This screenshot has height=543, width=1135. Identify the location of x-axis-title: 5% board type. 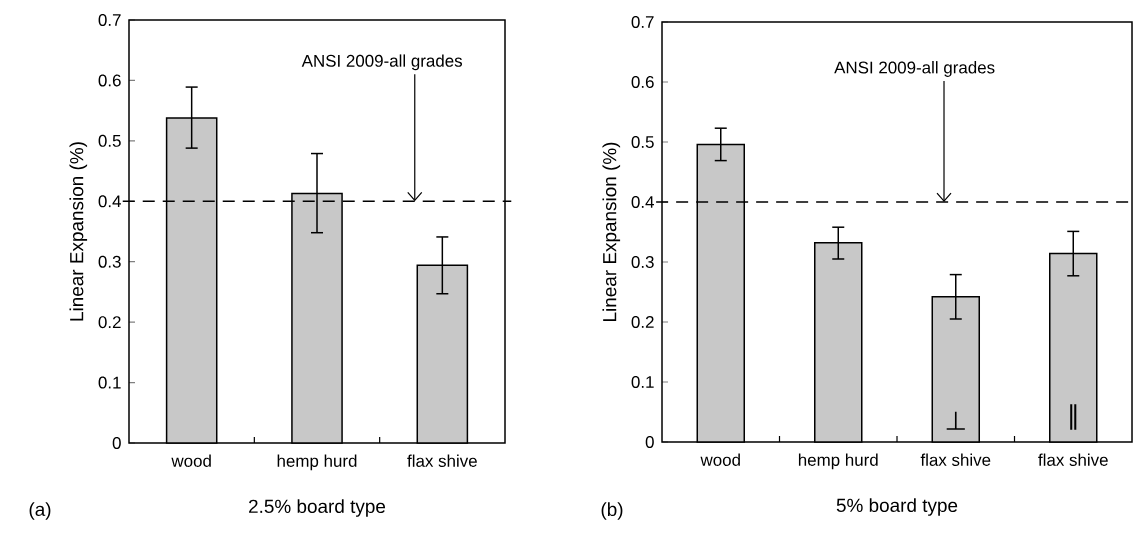
(897, 507).